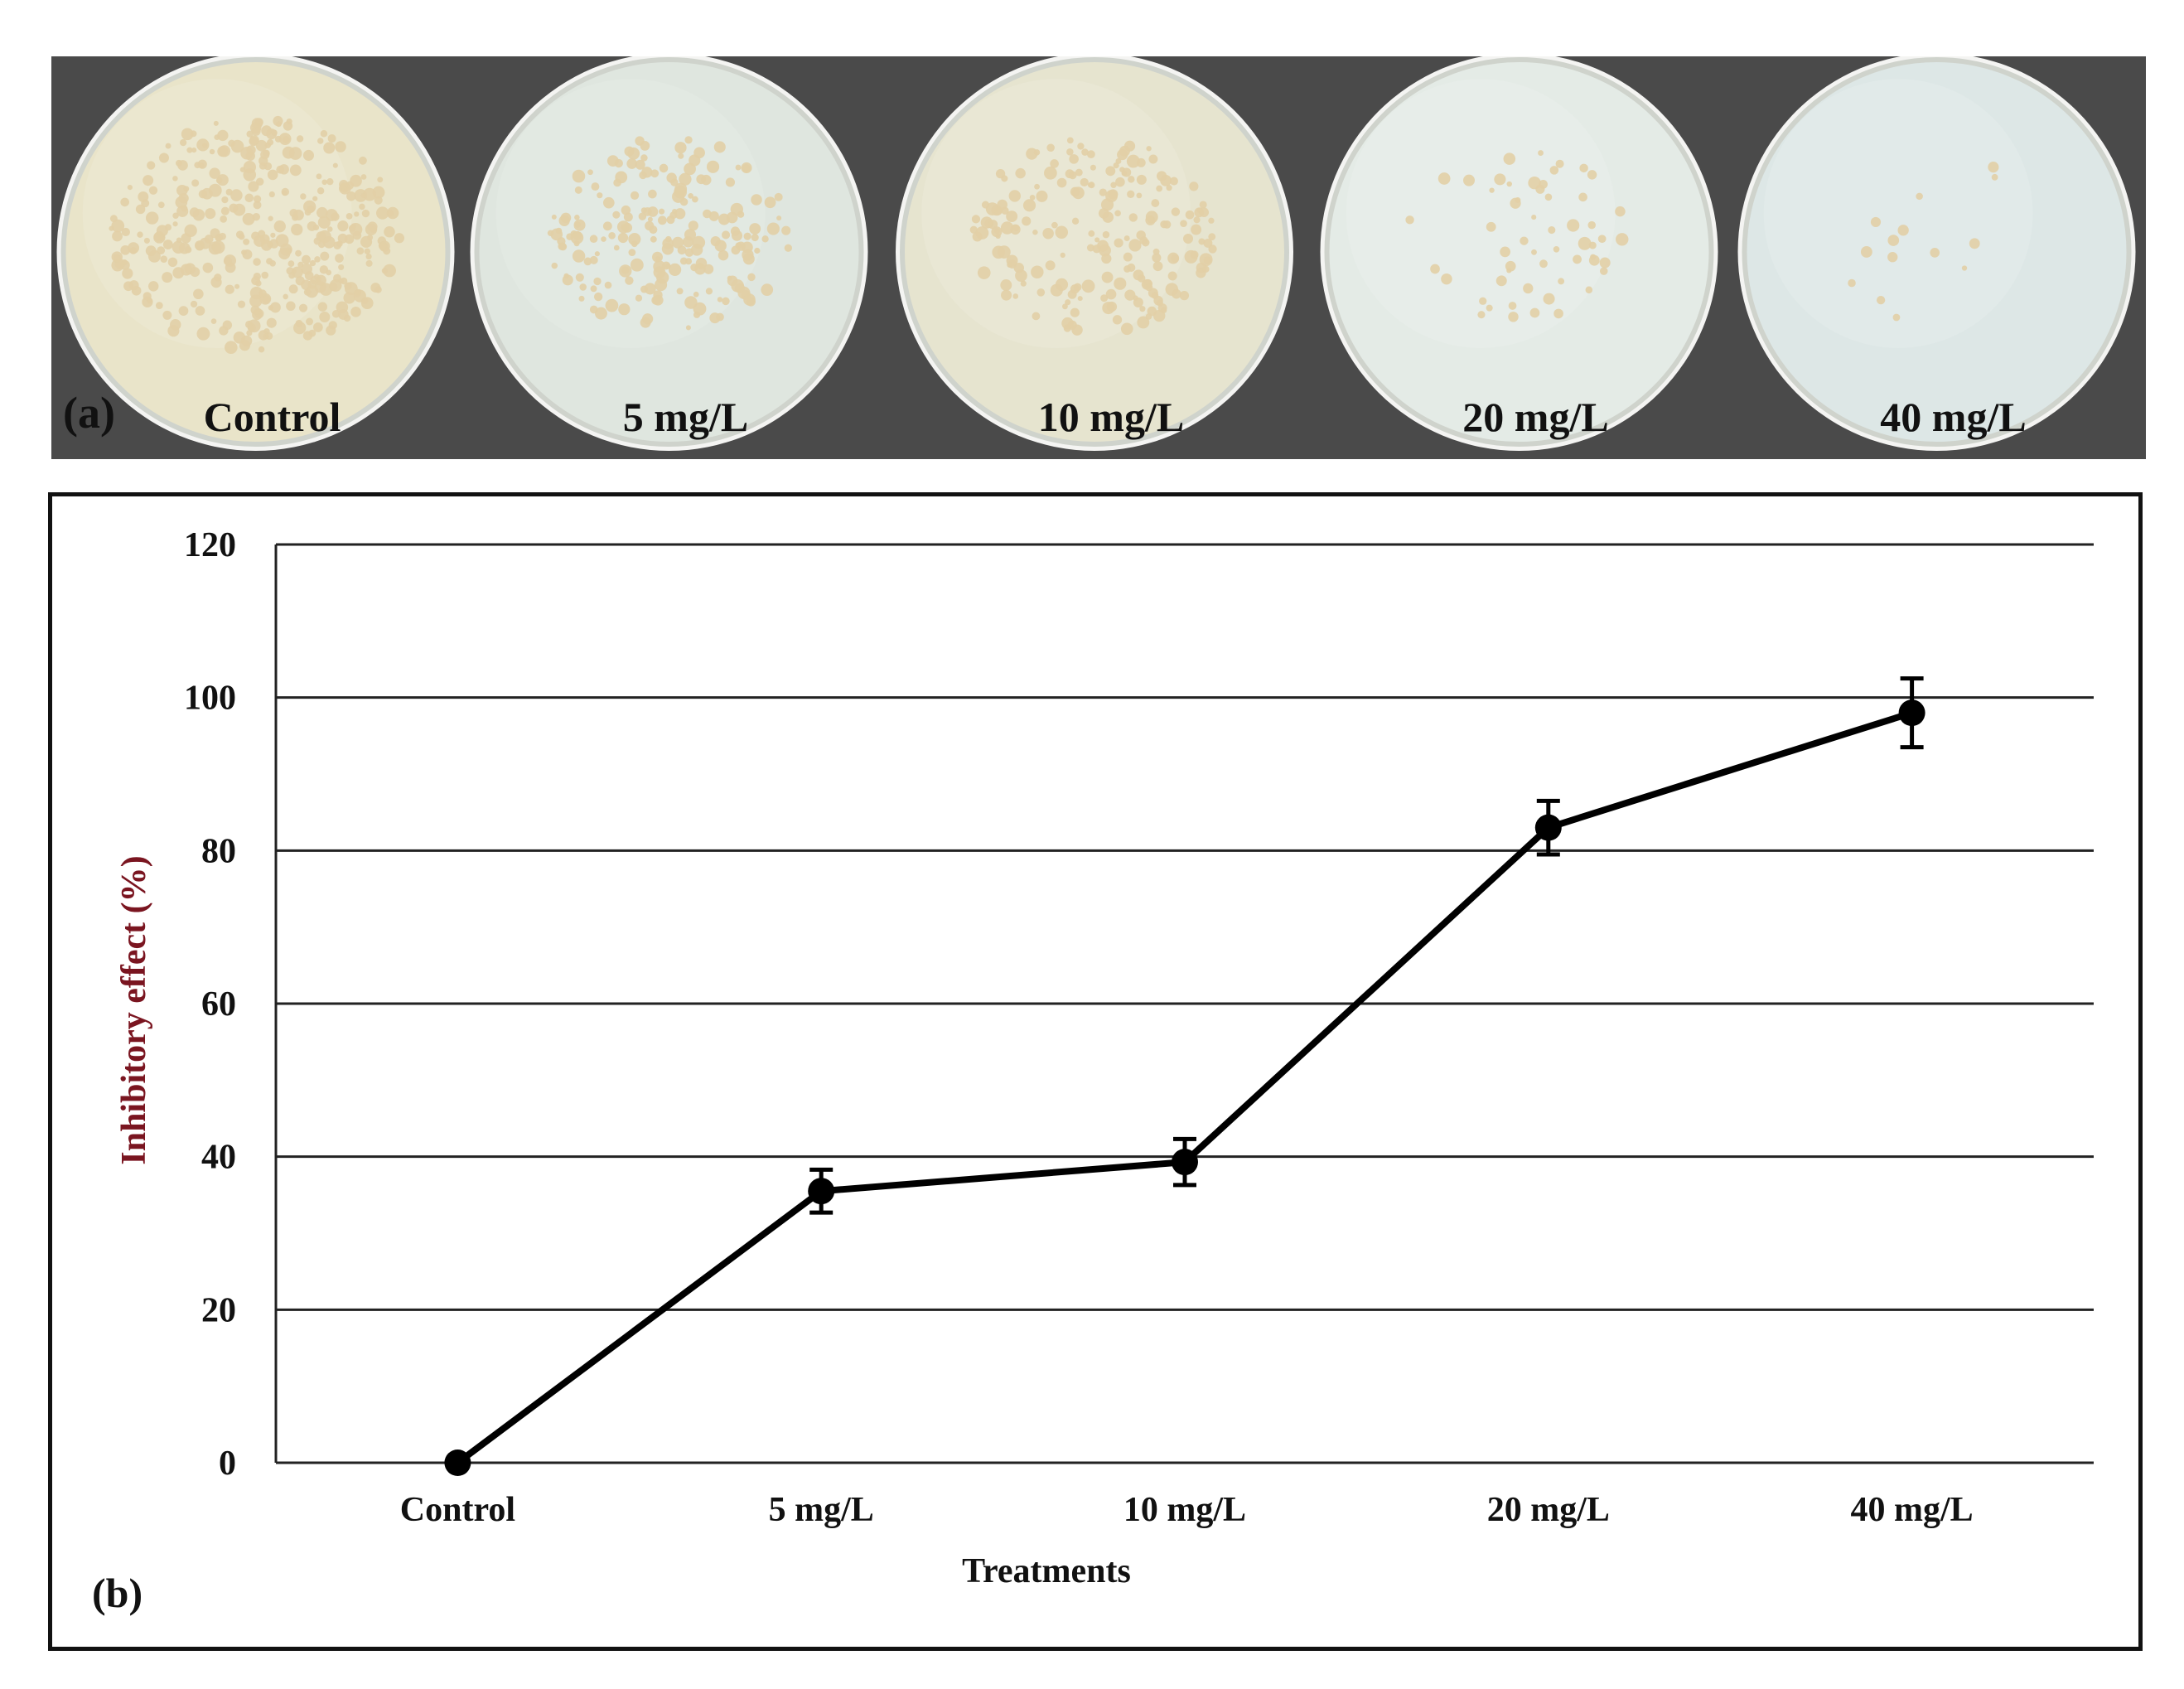 The height and width of the screenshot is (1689, 2184). I want to click on x-tick-label: 20 mg/L, so click(1548, 1510).